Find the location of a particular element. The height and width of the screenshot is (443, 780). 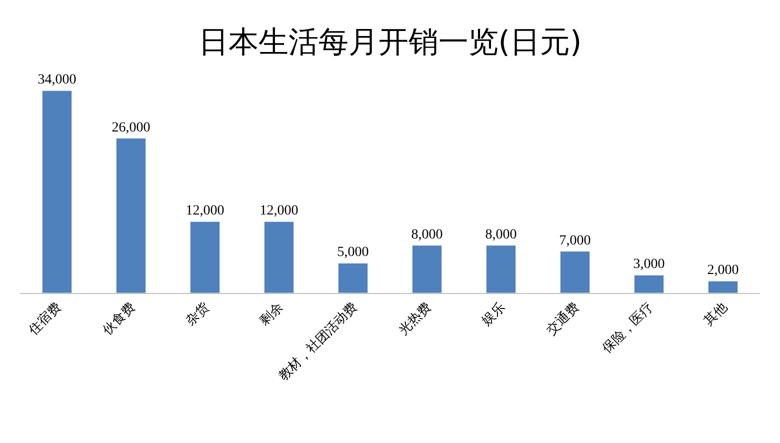

data-label: 26,000 is located at coordinates (131, 128).